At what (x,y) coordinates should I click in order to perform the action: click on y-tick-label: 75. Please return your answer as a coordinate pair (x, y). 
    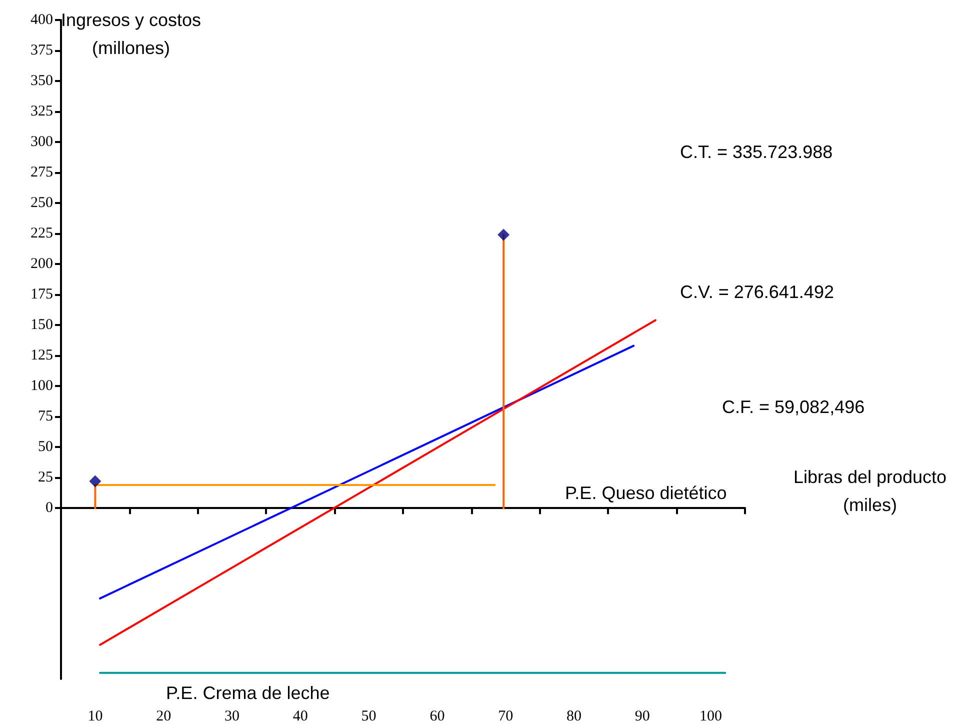
    Looking at the image, I should click on (45, 416).